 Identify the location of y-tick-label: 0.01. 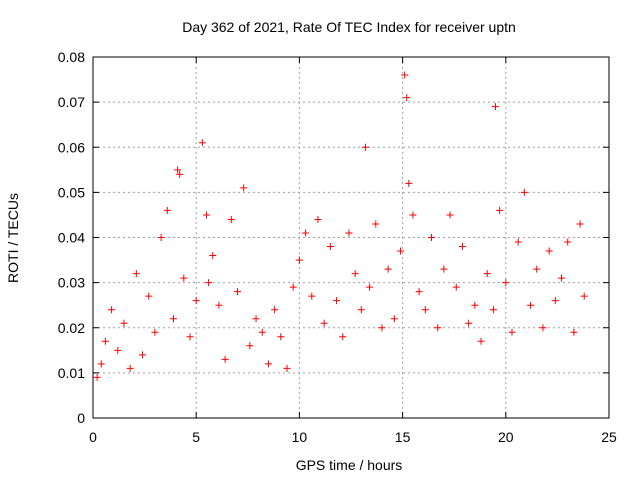
(71, 373).